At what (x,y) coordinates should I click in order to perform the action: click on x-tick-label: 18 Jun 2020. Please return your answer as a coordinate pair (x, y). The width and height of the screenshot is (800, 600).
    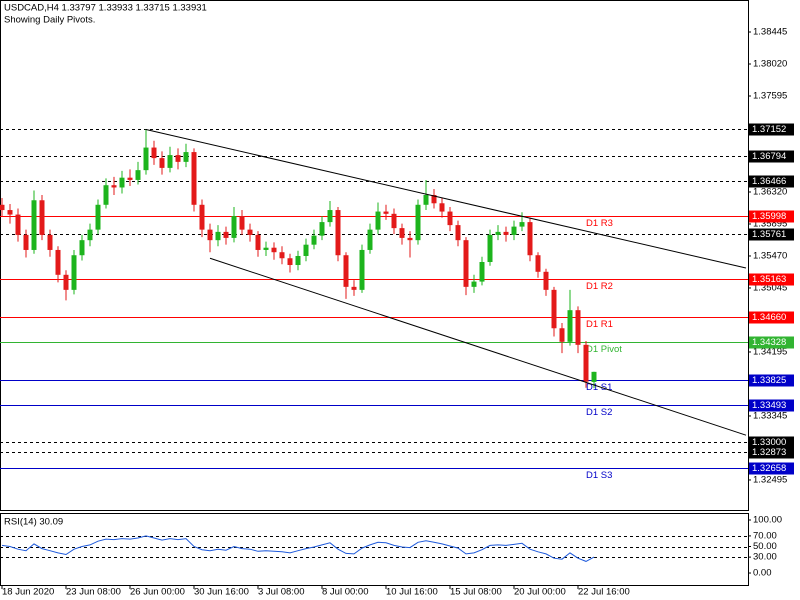
    Looking at the image, I should click on (28, 592).